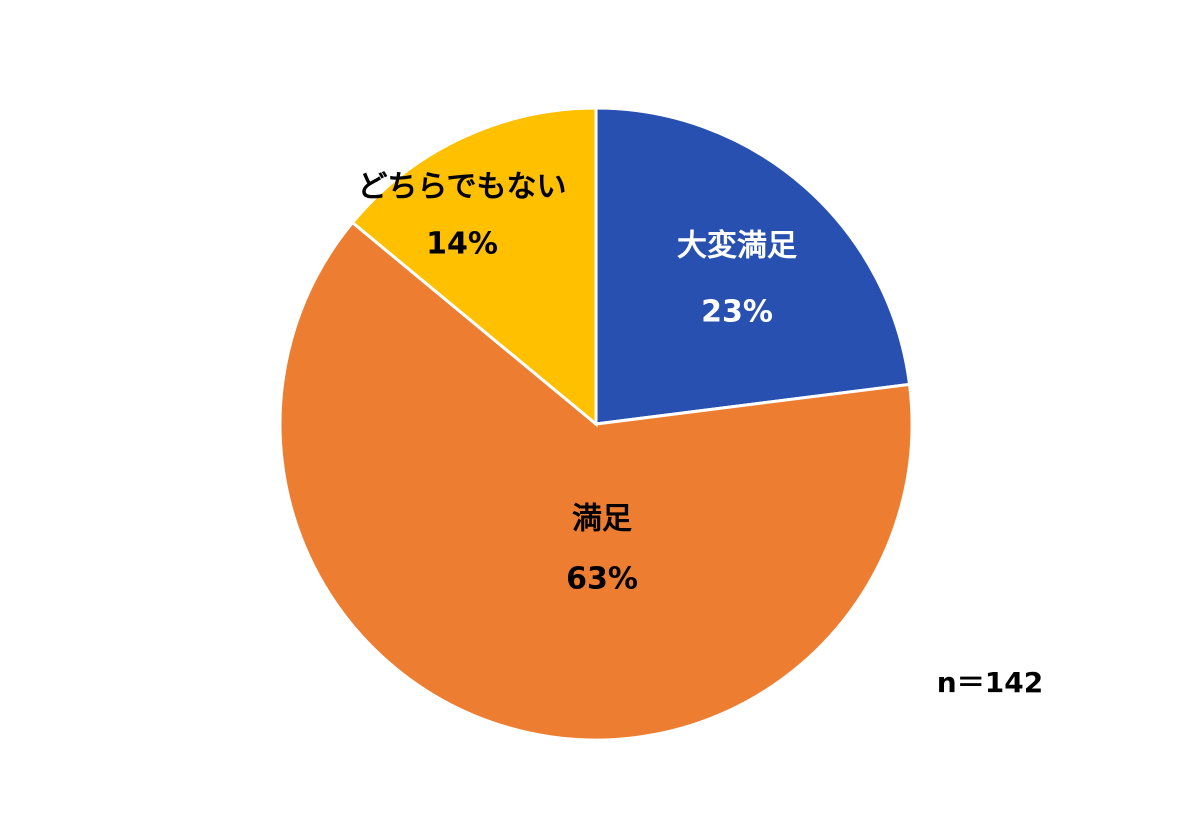 The height and width of the screenshot is (840, 1200). Describe the element at coordinates (461, 187) in the screenshot. I see `slice-category-label: どちらでもない` at that location.